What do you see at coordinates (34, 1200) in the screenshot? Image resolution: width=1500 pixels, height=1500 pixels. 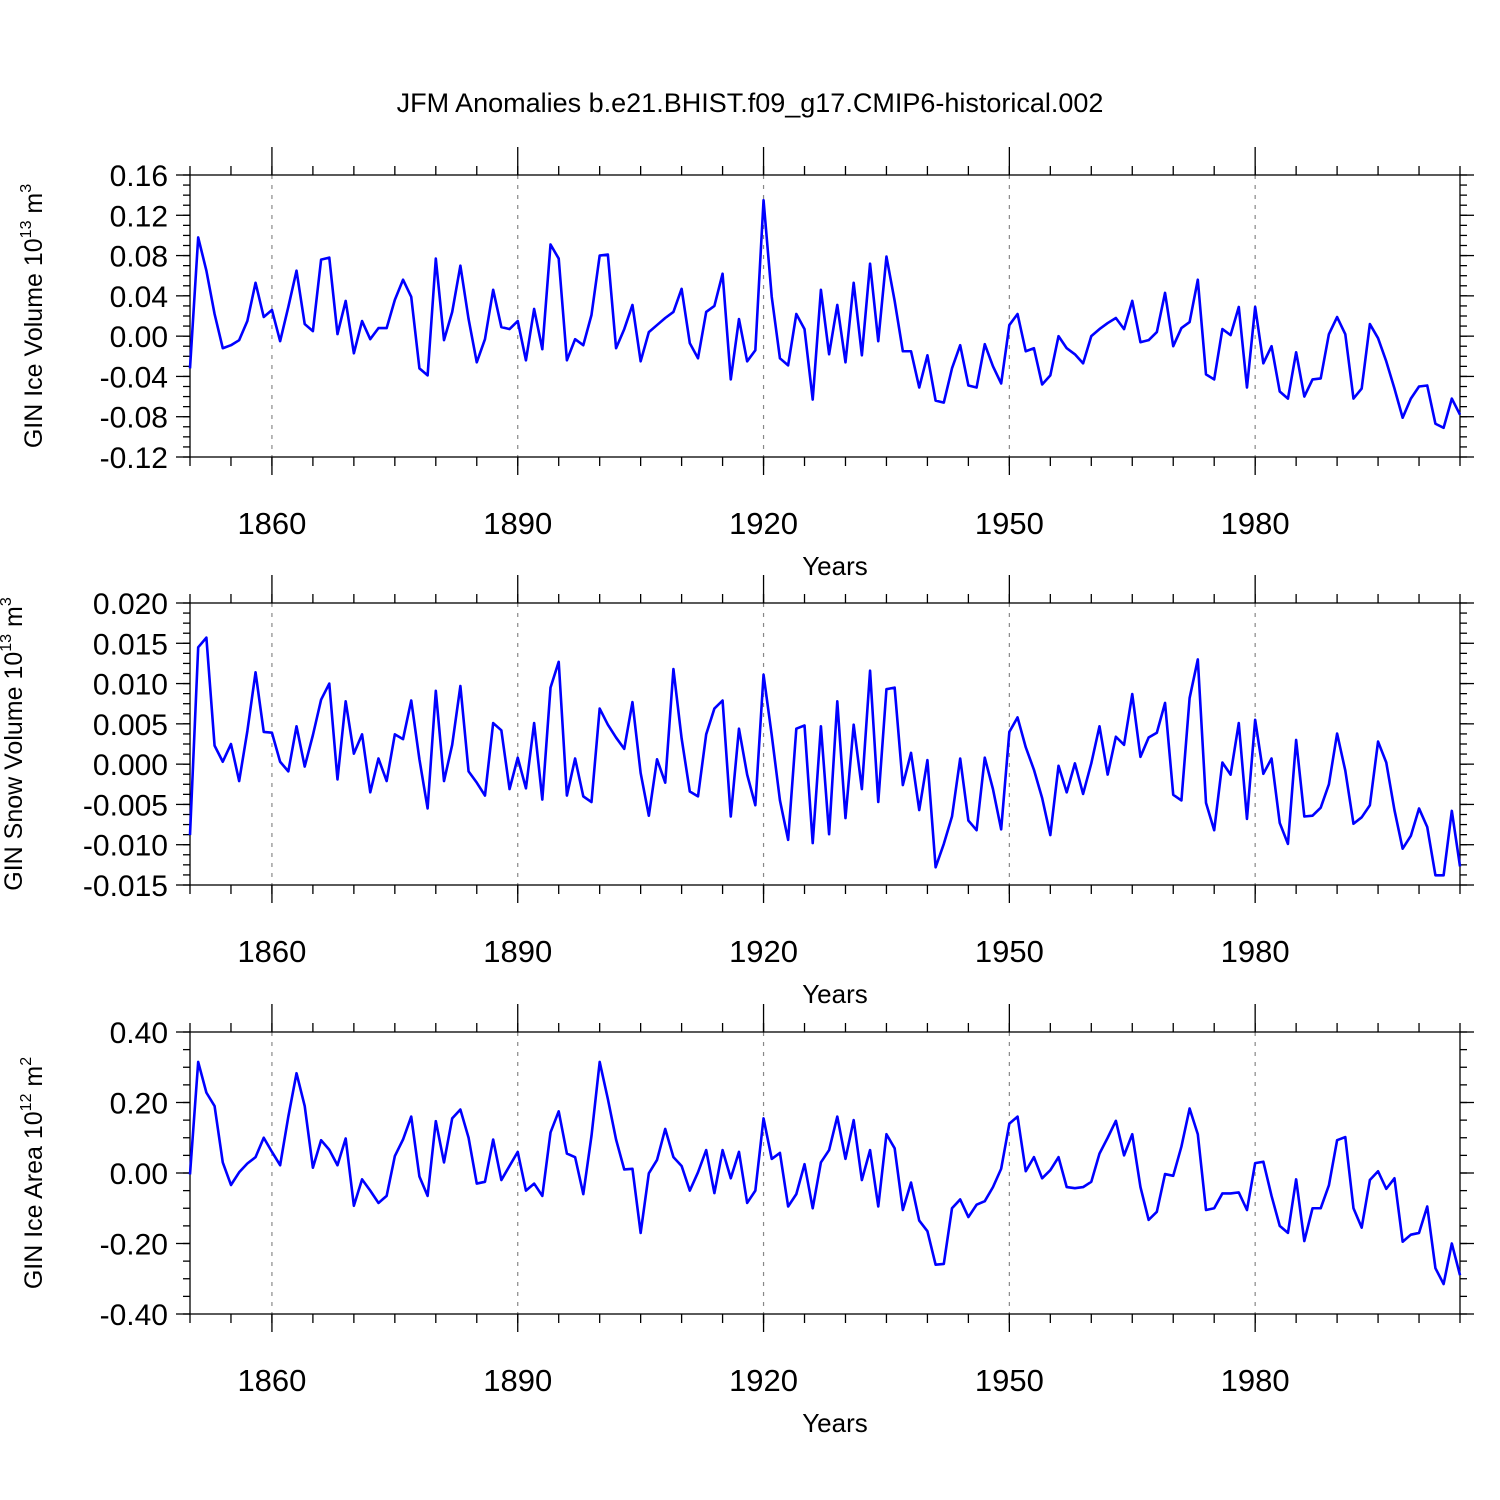 I see `y-axis-label-text: GIN Ice Area 10` at bounding box center [34, 1200].